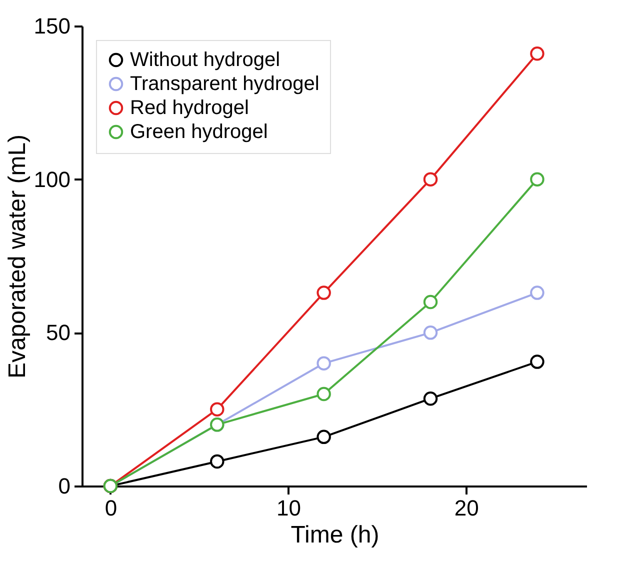 The width and height of the screenshot is (640, 587). I want to click on x-tick-label: 20, so click(466, 508).